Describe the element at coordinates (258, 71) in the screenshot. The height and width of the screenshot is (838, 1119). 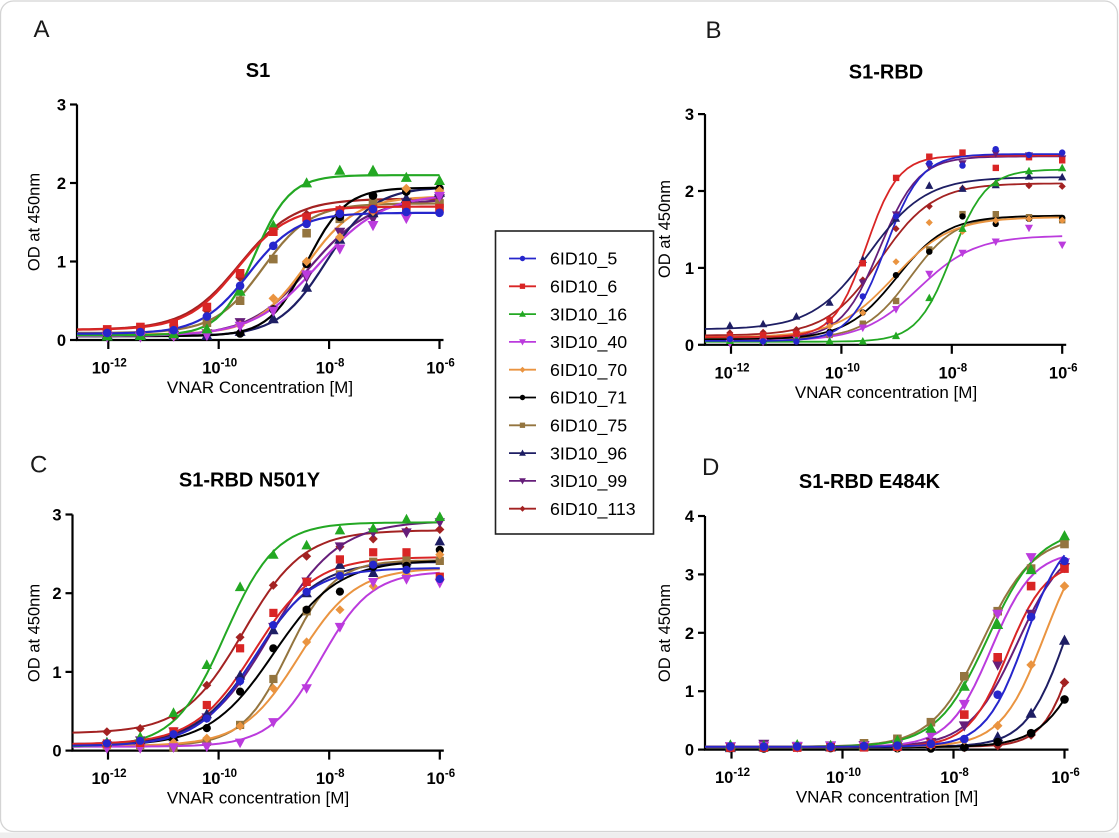
I see `svg-text: S1` at that location.